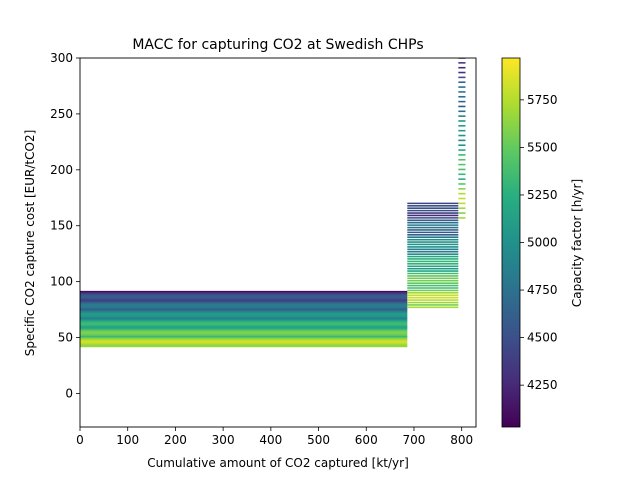 This screenshot has height=480, width=640. I want to click on colorbar-tick-label: 5500, so click(542, 147).